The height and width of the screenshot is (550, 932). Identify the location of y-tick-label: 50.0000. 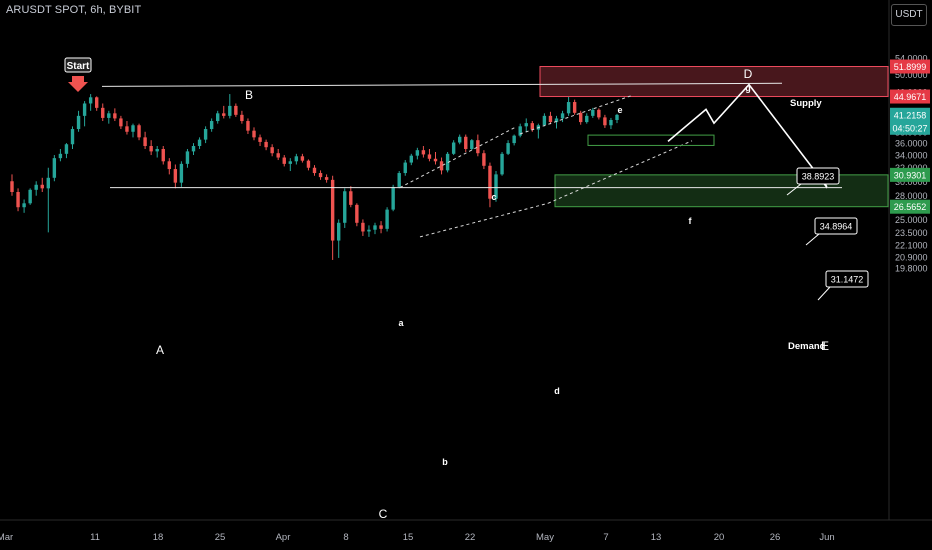
(911, 75).